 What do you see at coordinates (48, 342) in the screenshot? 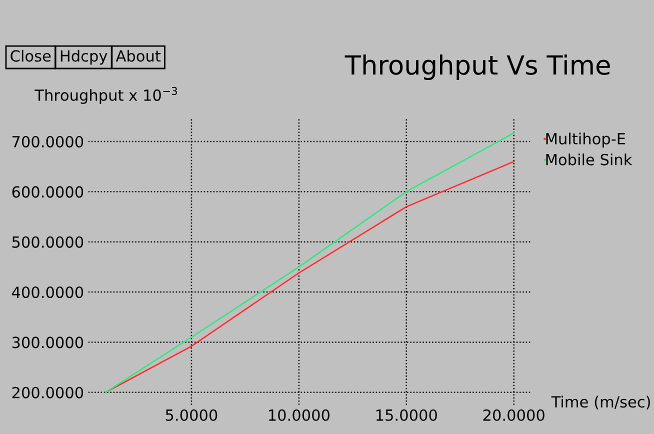
I see `y-tick-label: 300.0000` at bounding box center [48, 342].